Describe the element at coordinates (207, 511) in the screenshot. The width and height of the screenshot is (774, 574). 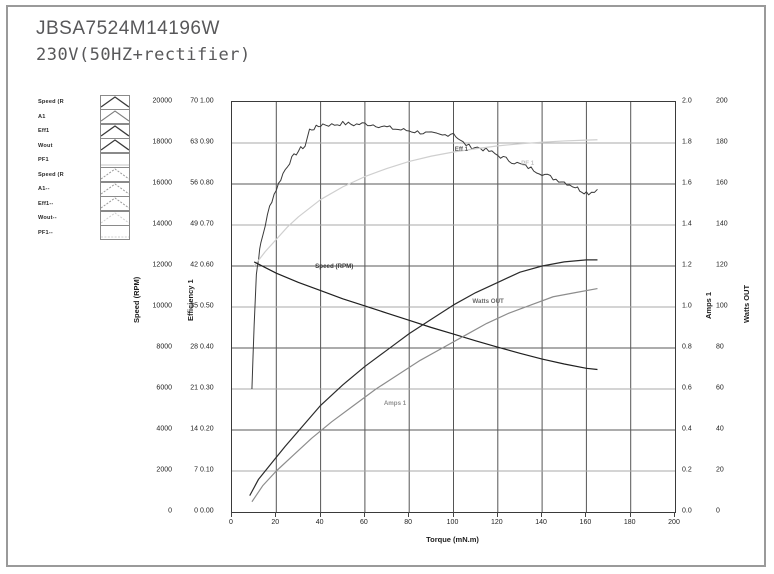
I see `axis-tick-label: 0.00` at that location.